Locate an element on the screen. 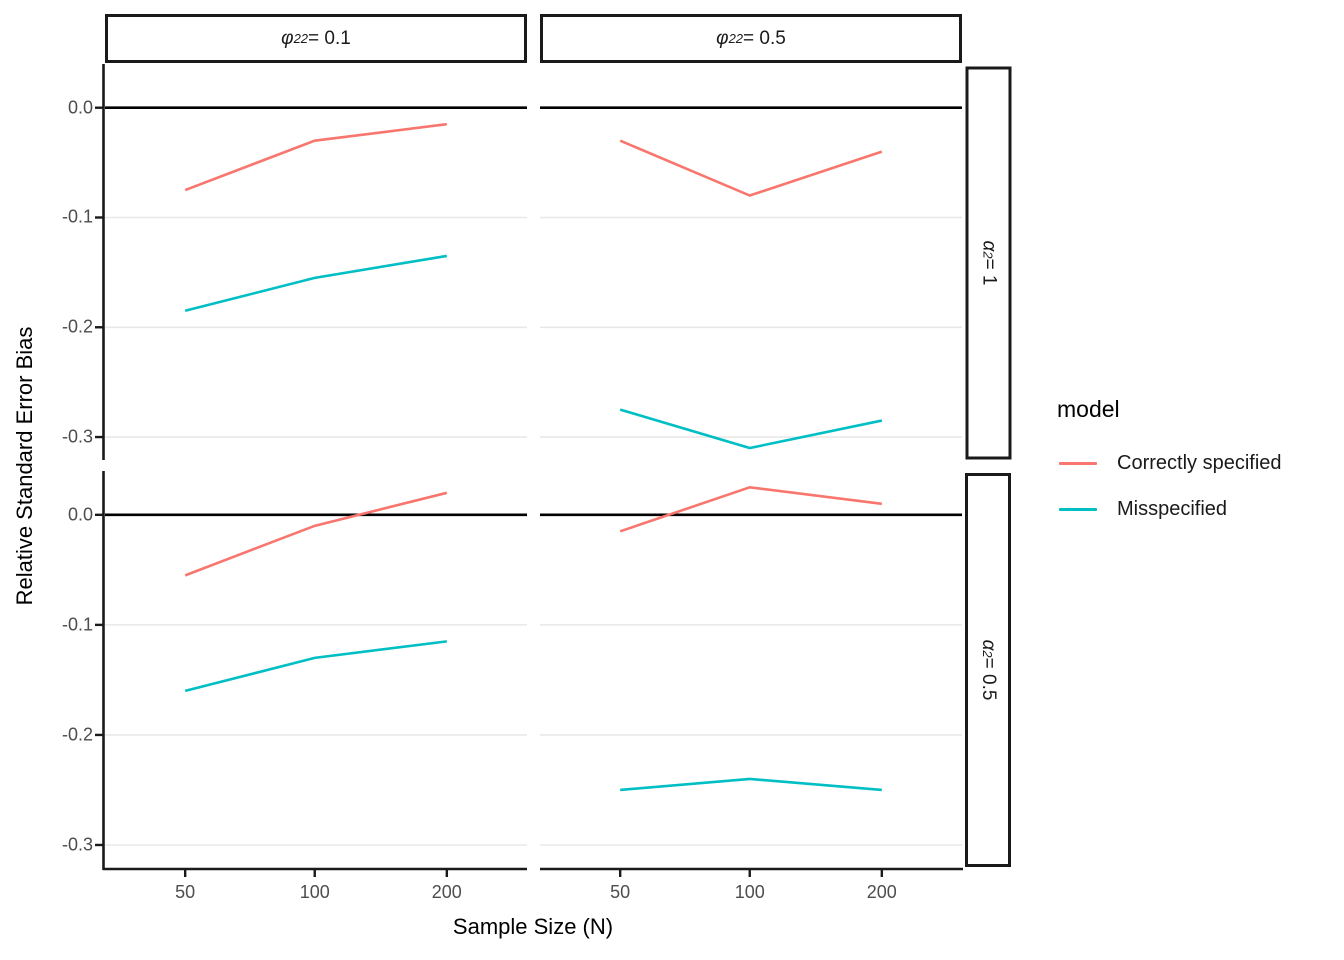 This screenshot has height=960, width=1344. legend: model Correctly specified Misspecified is located at coordinates (1197, 468).